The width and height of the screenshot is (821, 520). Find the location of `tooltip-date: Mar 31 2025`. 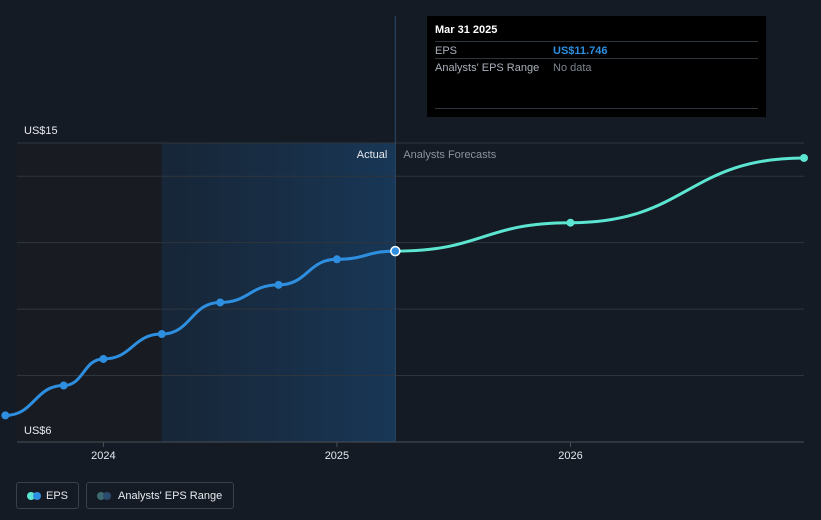

tooltip-date: Mar 31 2025 is located at coordinates (466, 30).